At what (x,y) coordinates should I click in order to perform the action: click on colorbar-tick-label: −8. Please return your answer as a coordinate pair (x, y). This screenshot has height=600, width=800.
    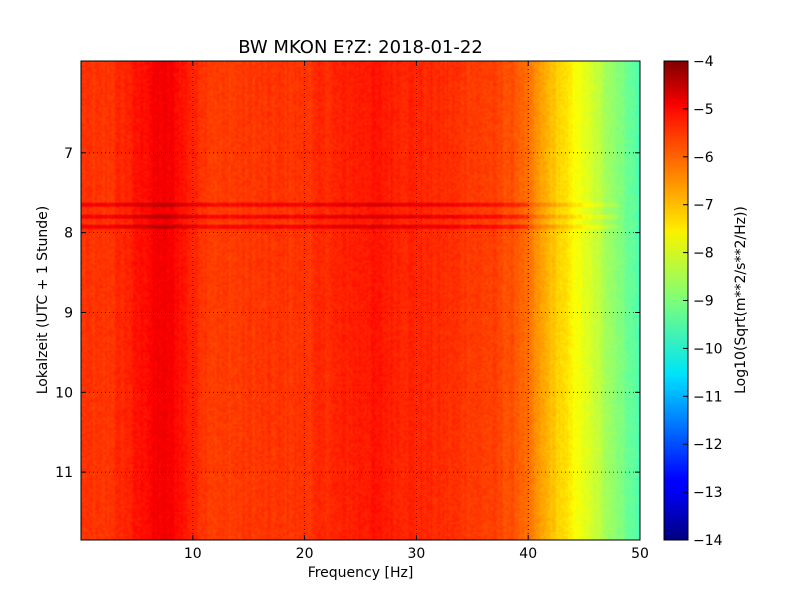
    Looking at the image, I should click on (703, 254).